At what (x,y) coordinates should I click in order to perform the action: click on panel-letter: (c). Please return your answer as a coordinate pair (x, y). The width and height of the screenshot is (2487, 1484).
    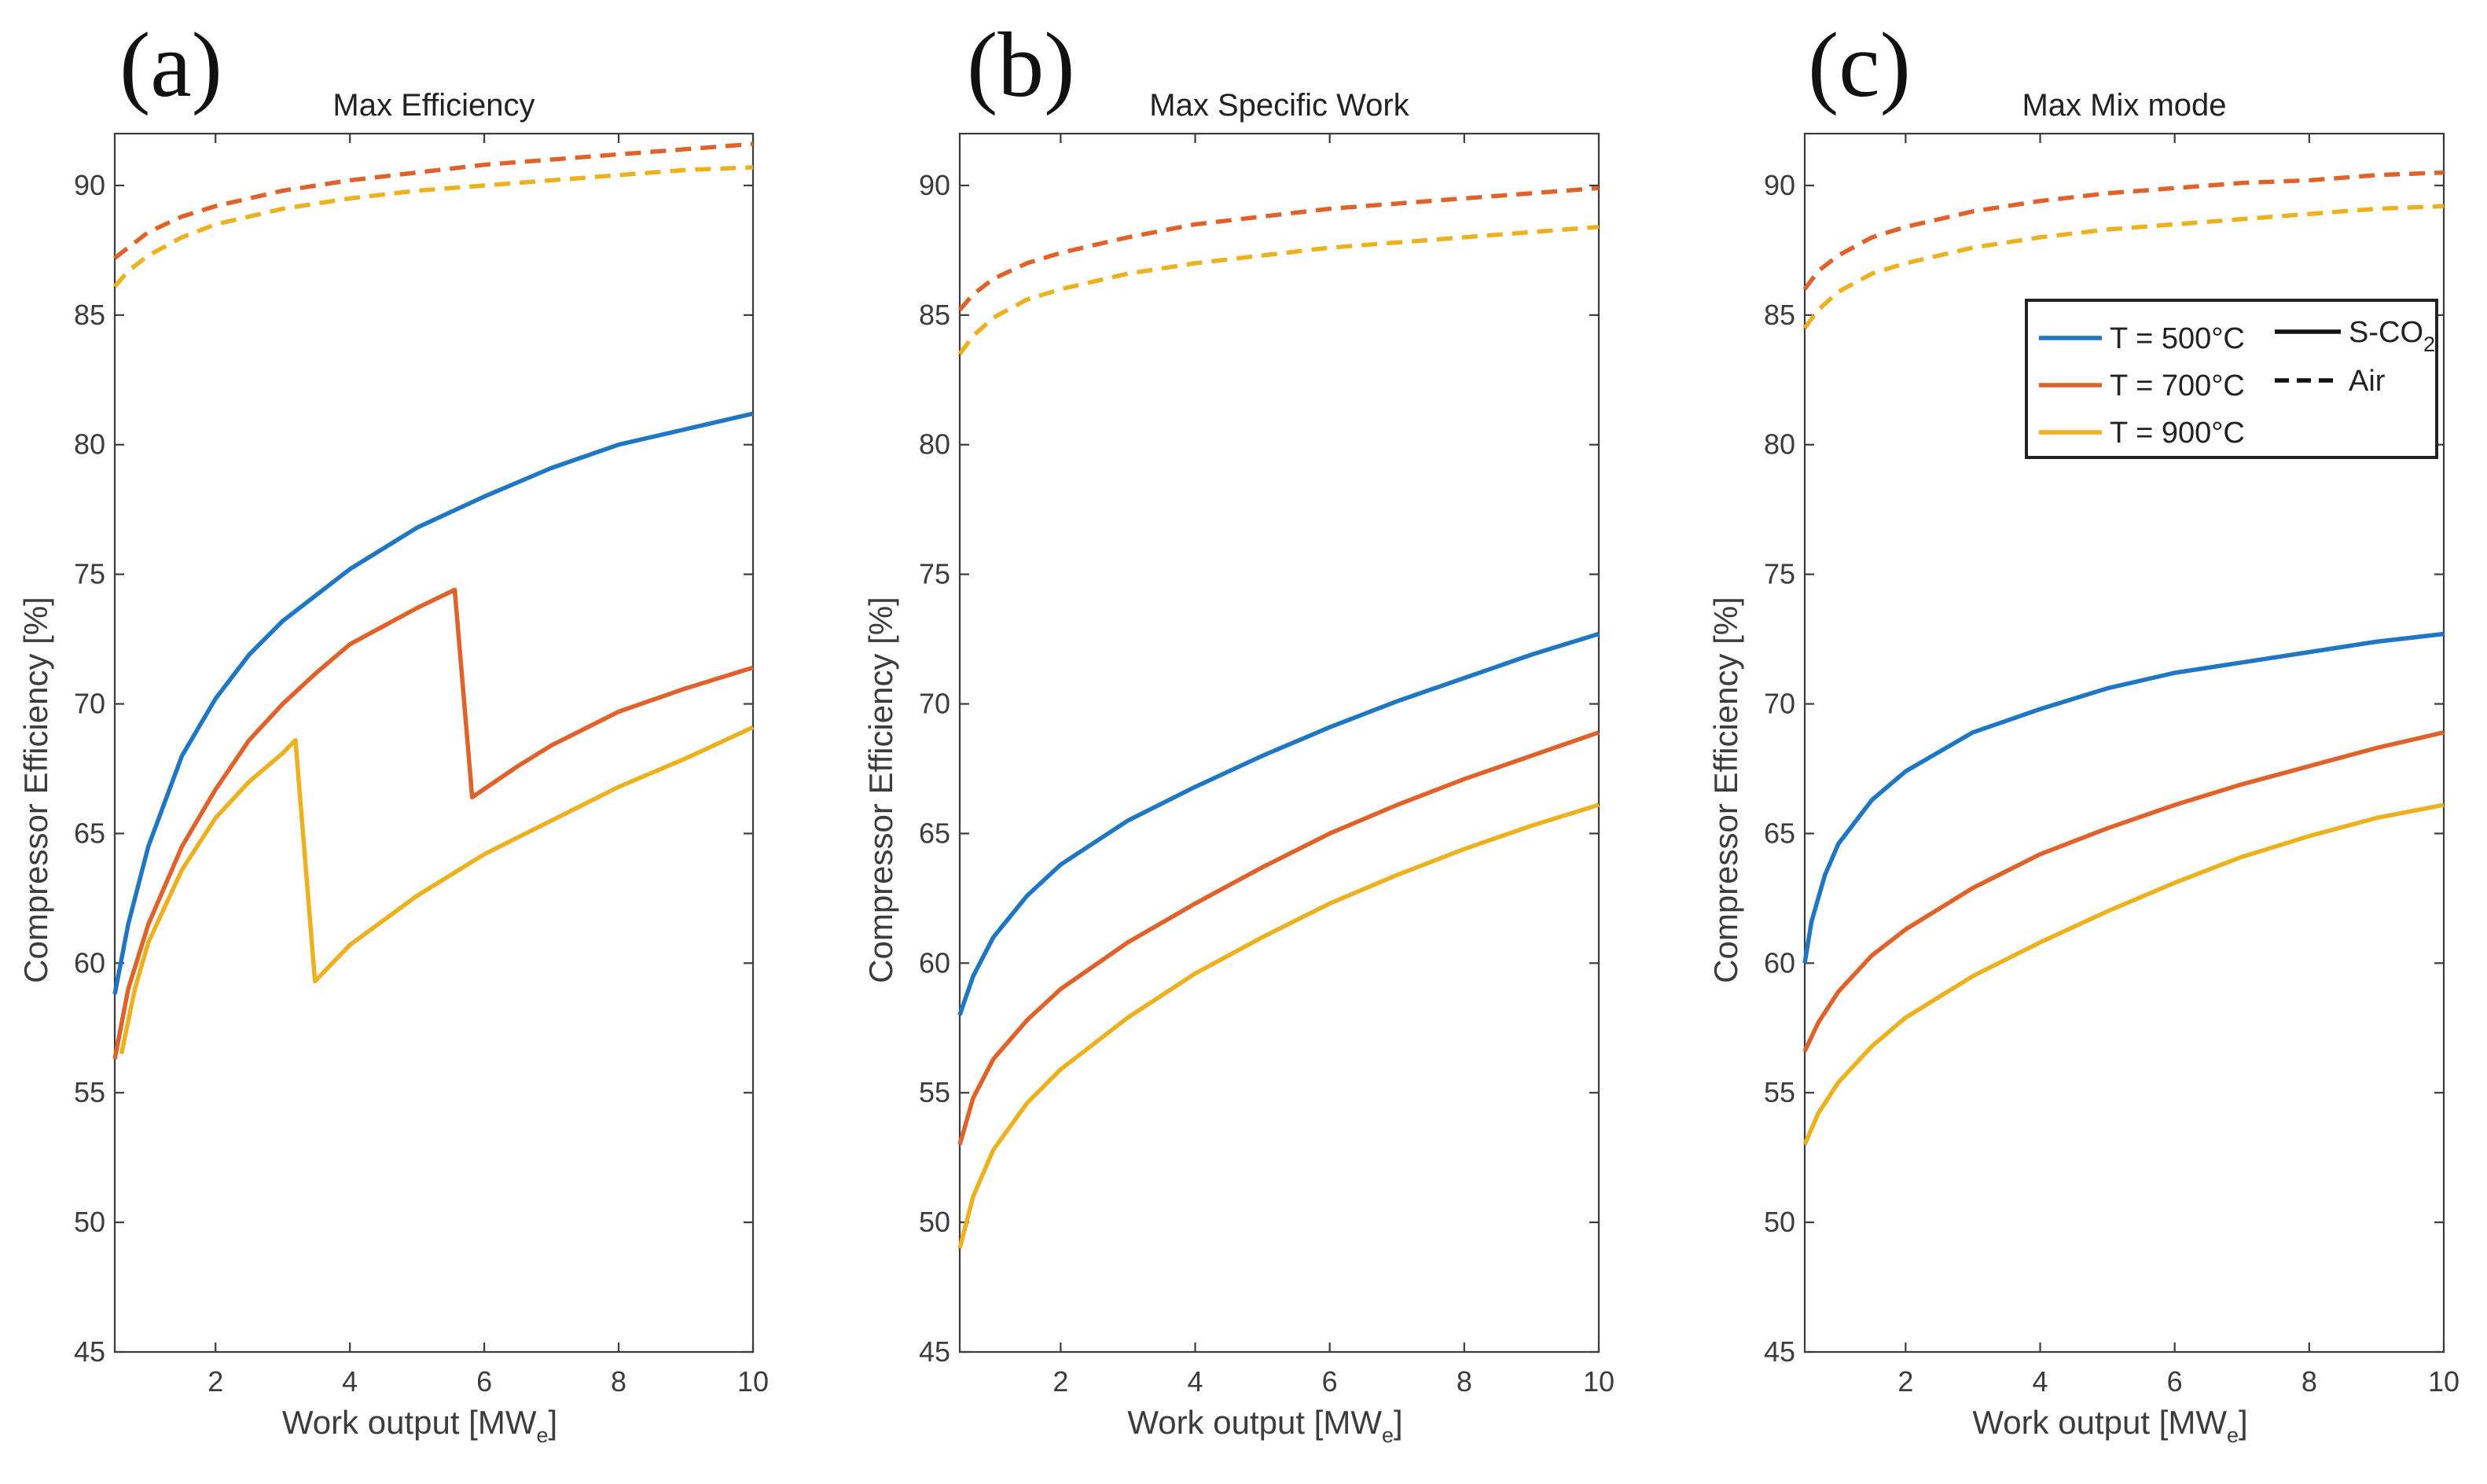
    Looking at the image, I should click on (1859, 64).